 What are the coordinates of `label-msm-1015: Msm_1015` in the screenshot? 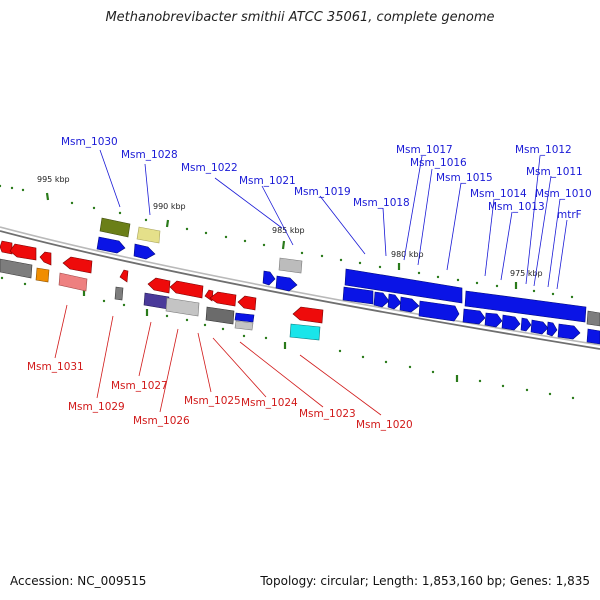 It's located at (464, 178).